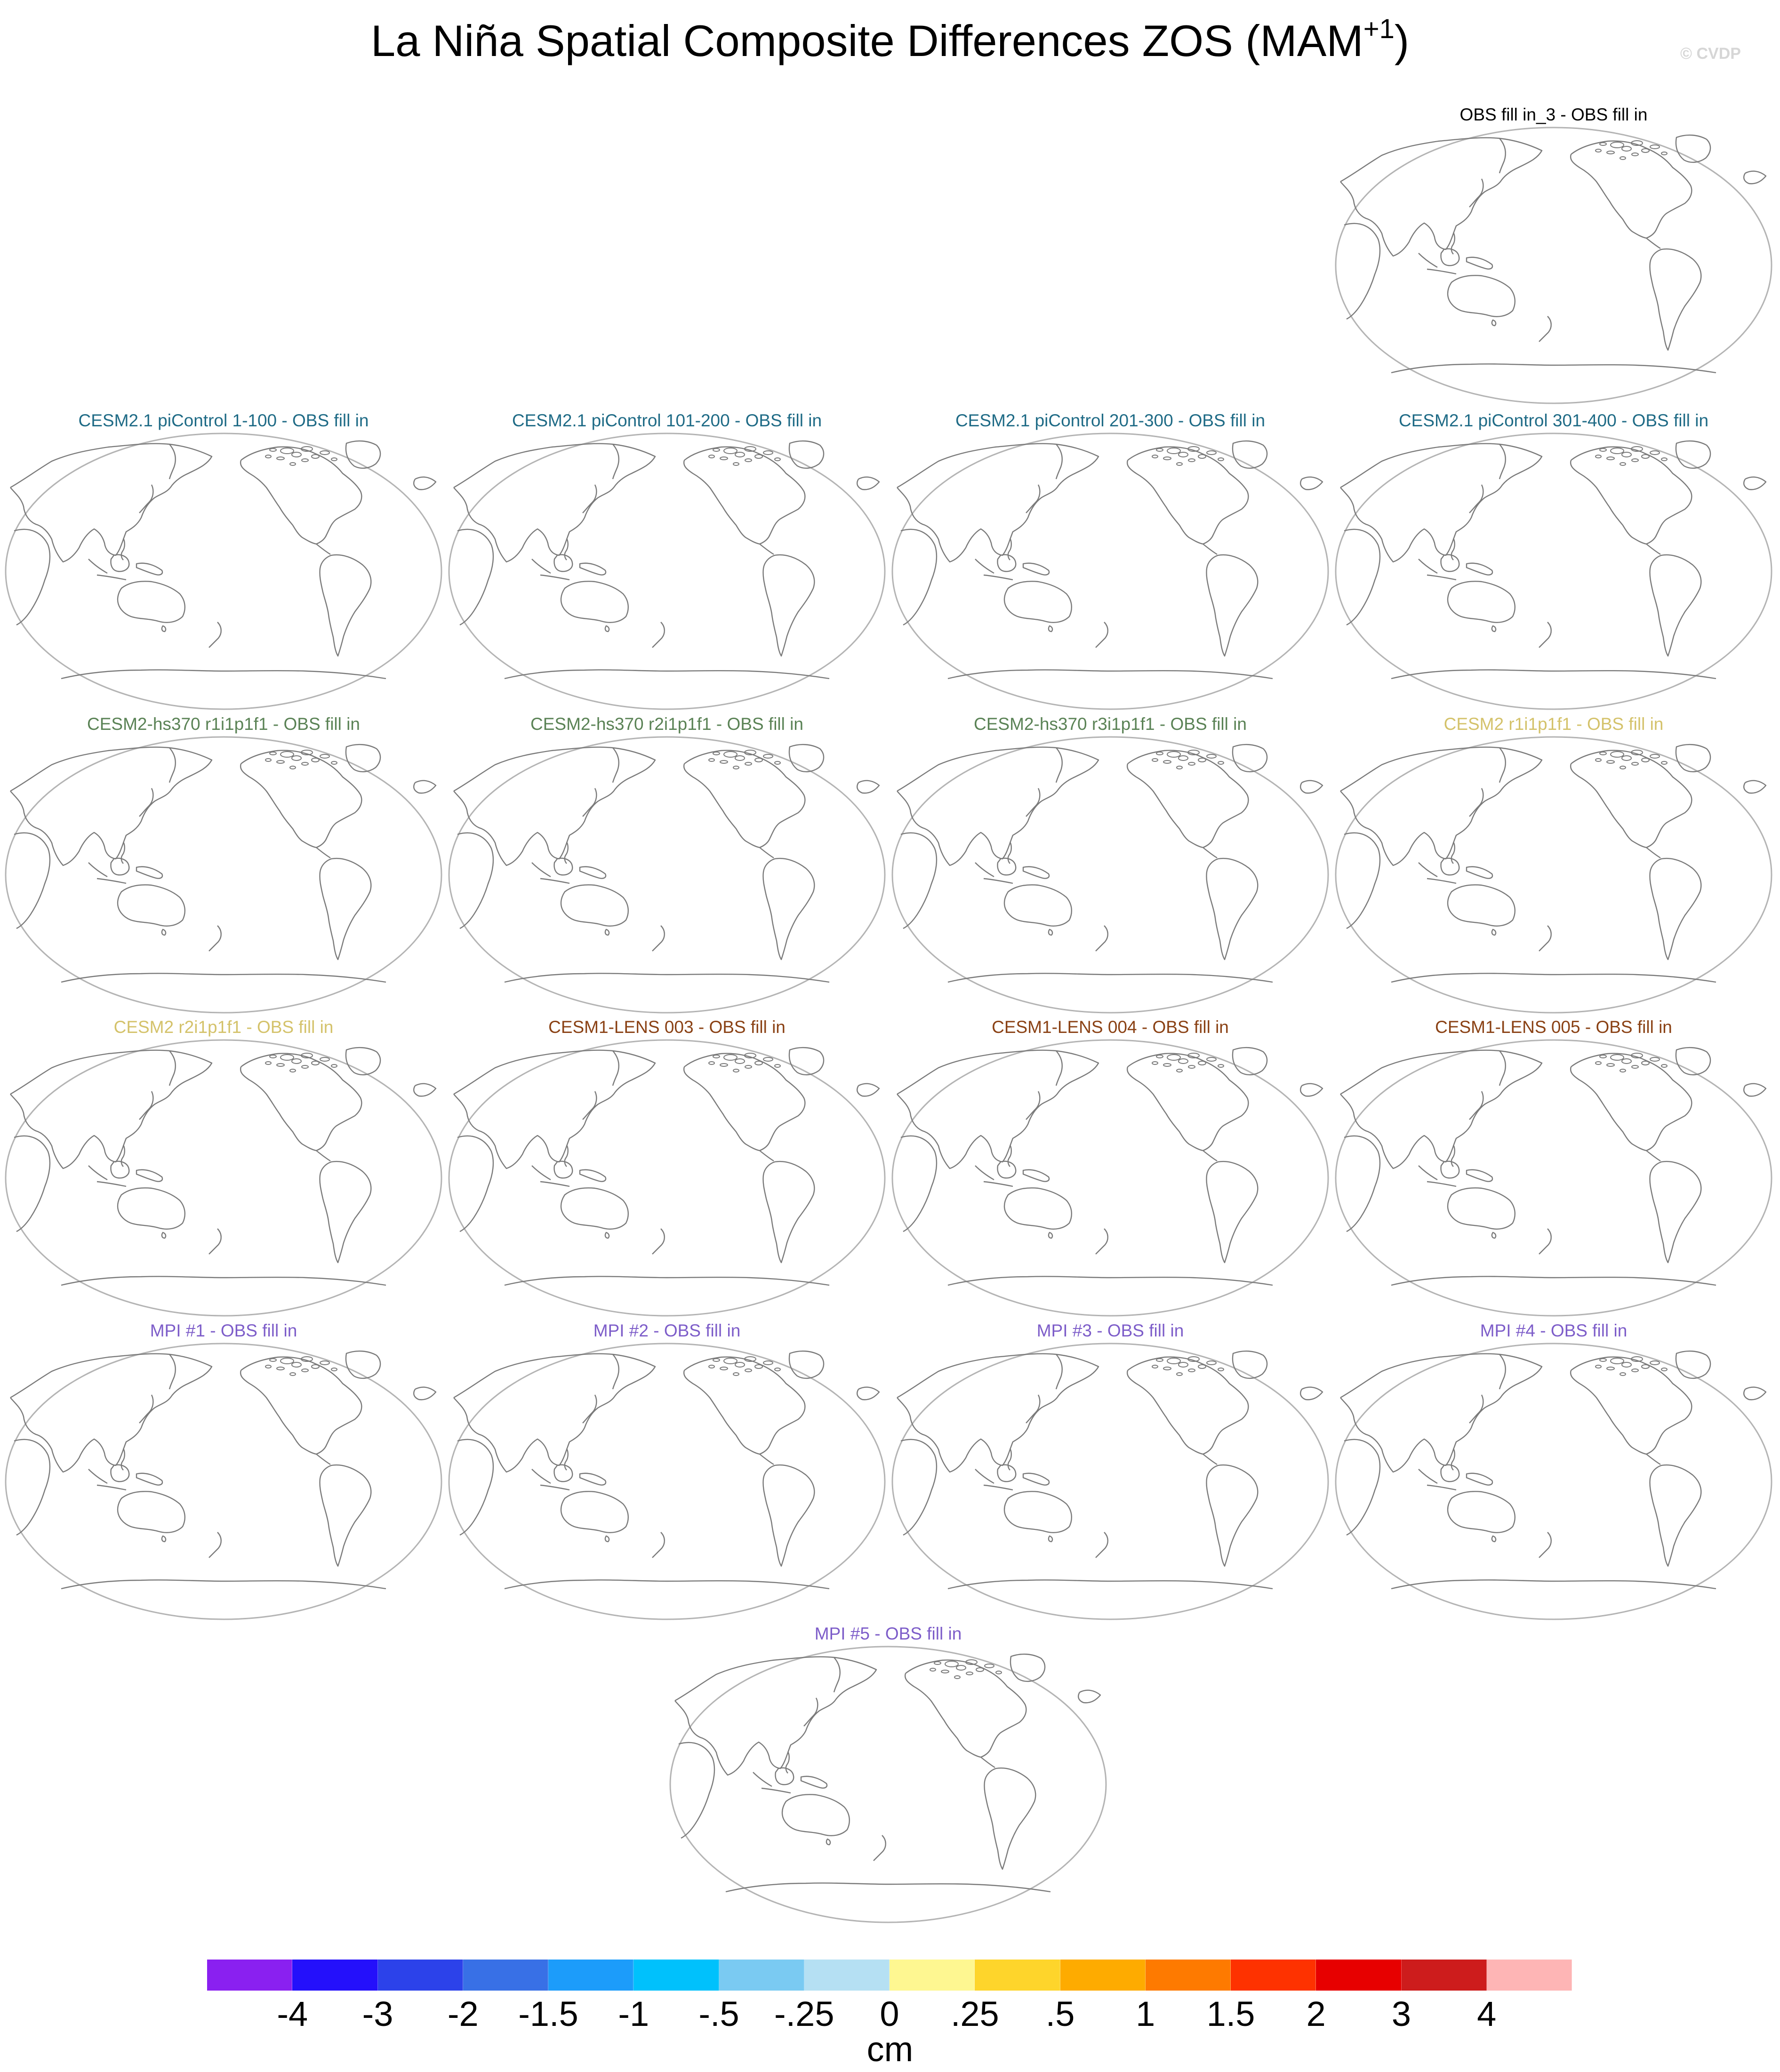  What do you see at coordinates (223, 1167) in the screenshot?
I see `map-panel: CESM2 r2i1p1f1 - OBS fill in` at bounding box center [223, 1167].